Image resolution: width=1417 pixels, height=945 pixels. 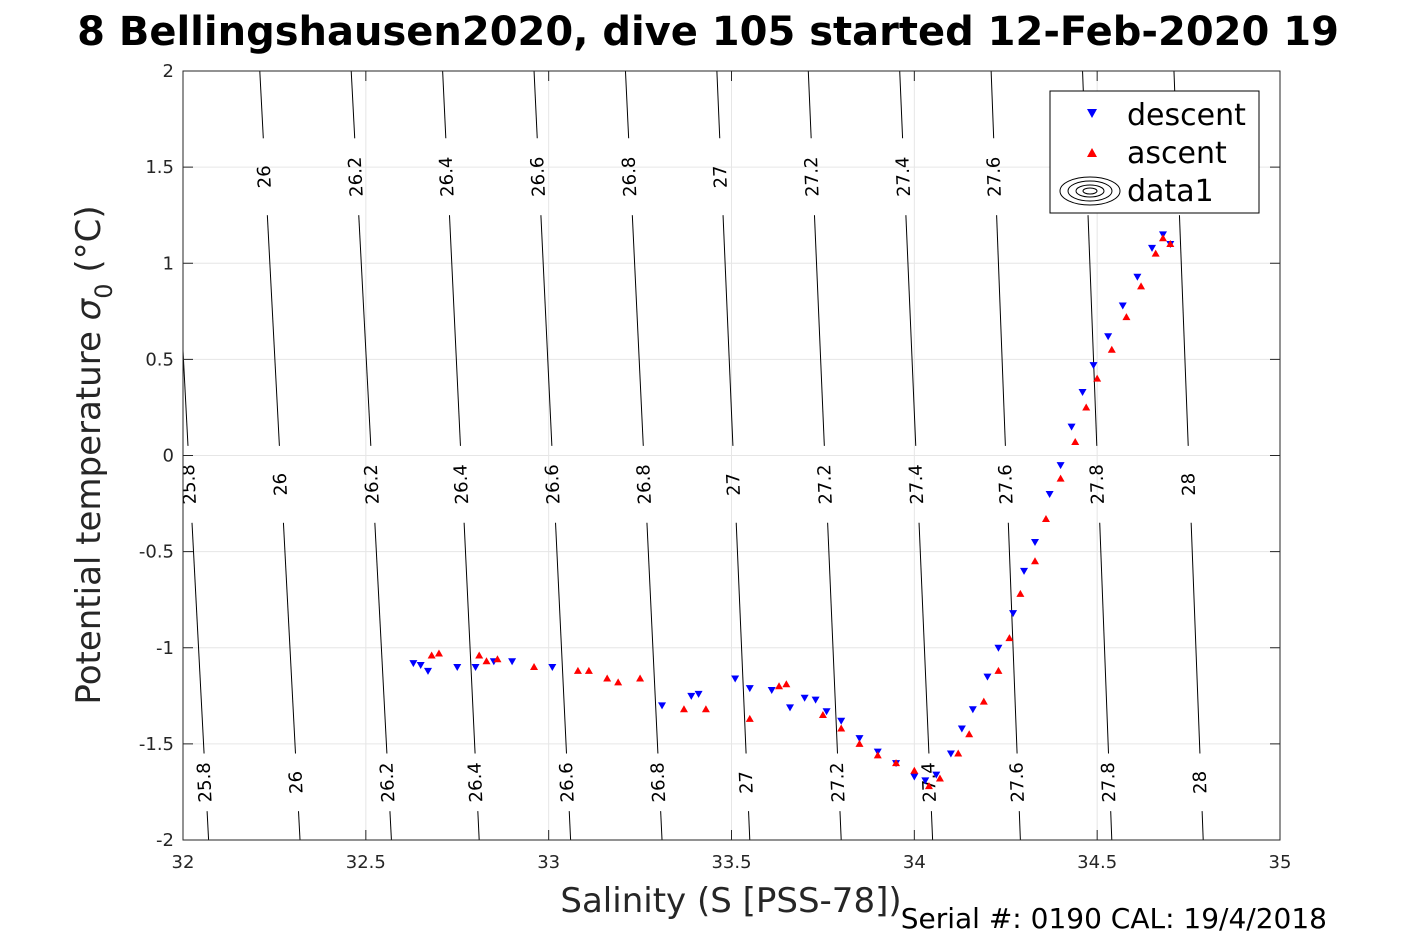 I want to click on legend-ascent-label: ascent, so click(x=1177, y=153).